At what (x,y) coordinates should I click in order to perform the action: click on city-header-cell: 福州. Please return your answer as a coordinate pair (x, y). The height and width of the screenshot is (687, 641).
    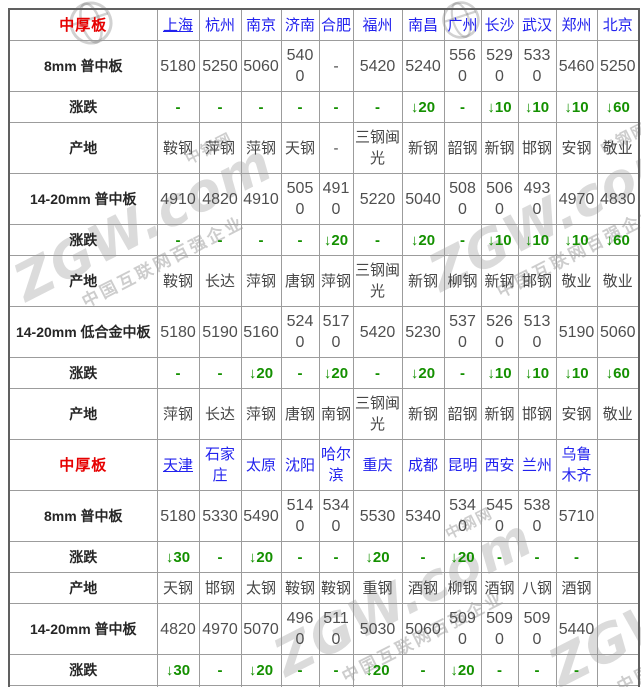
    Looking at the image, I should click on (377, 24).